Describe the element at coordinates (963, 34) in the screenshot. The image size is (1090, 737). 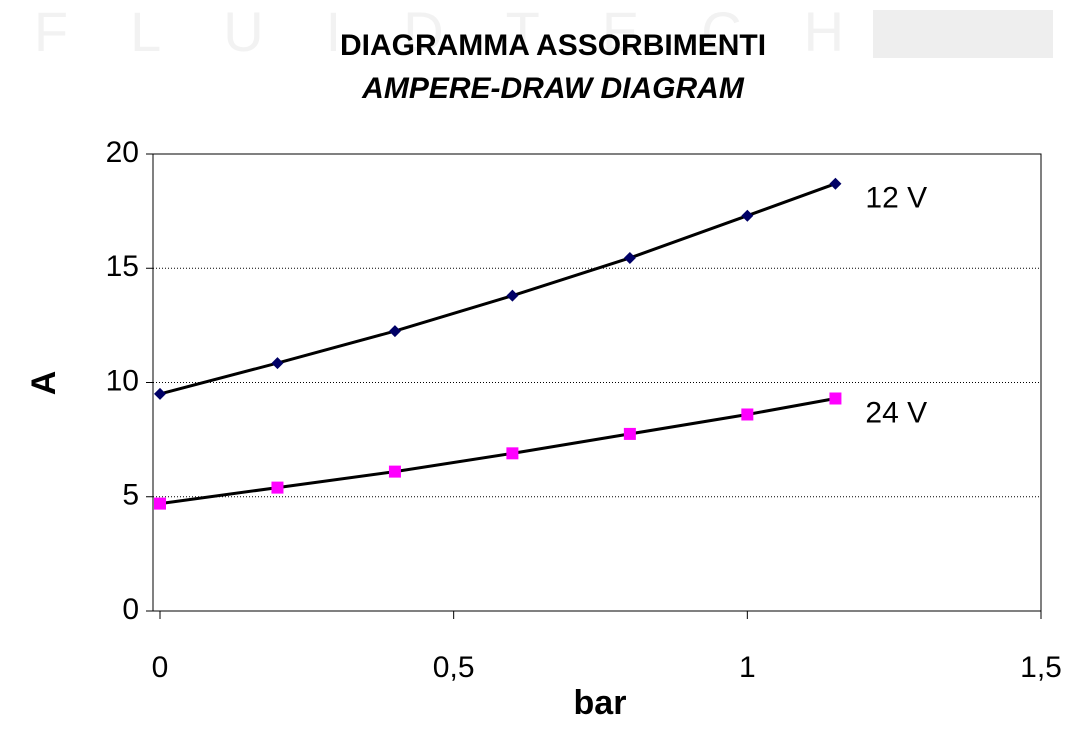
I see `watermark-block` at that location.